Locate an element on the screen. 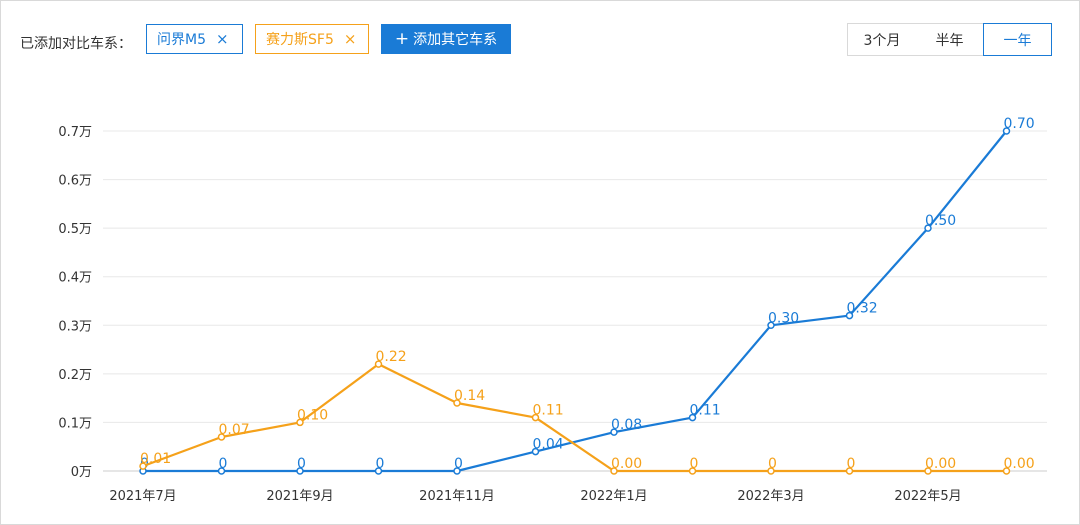  y-tick-label: 0万 is located at coordinates (81, 472).